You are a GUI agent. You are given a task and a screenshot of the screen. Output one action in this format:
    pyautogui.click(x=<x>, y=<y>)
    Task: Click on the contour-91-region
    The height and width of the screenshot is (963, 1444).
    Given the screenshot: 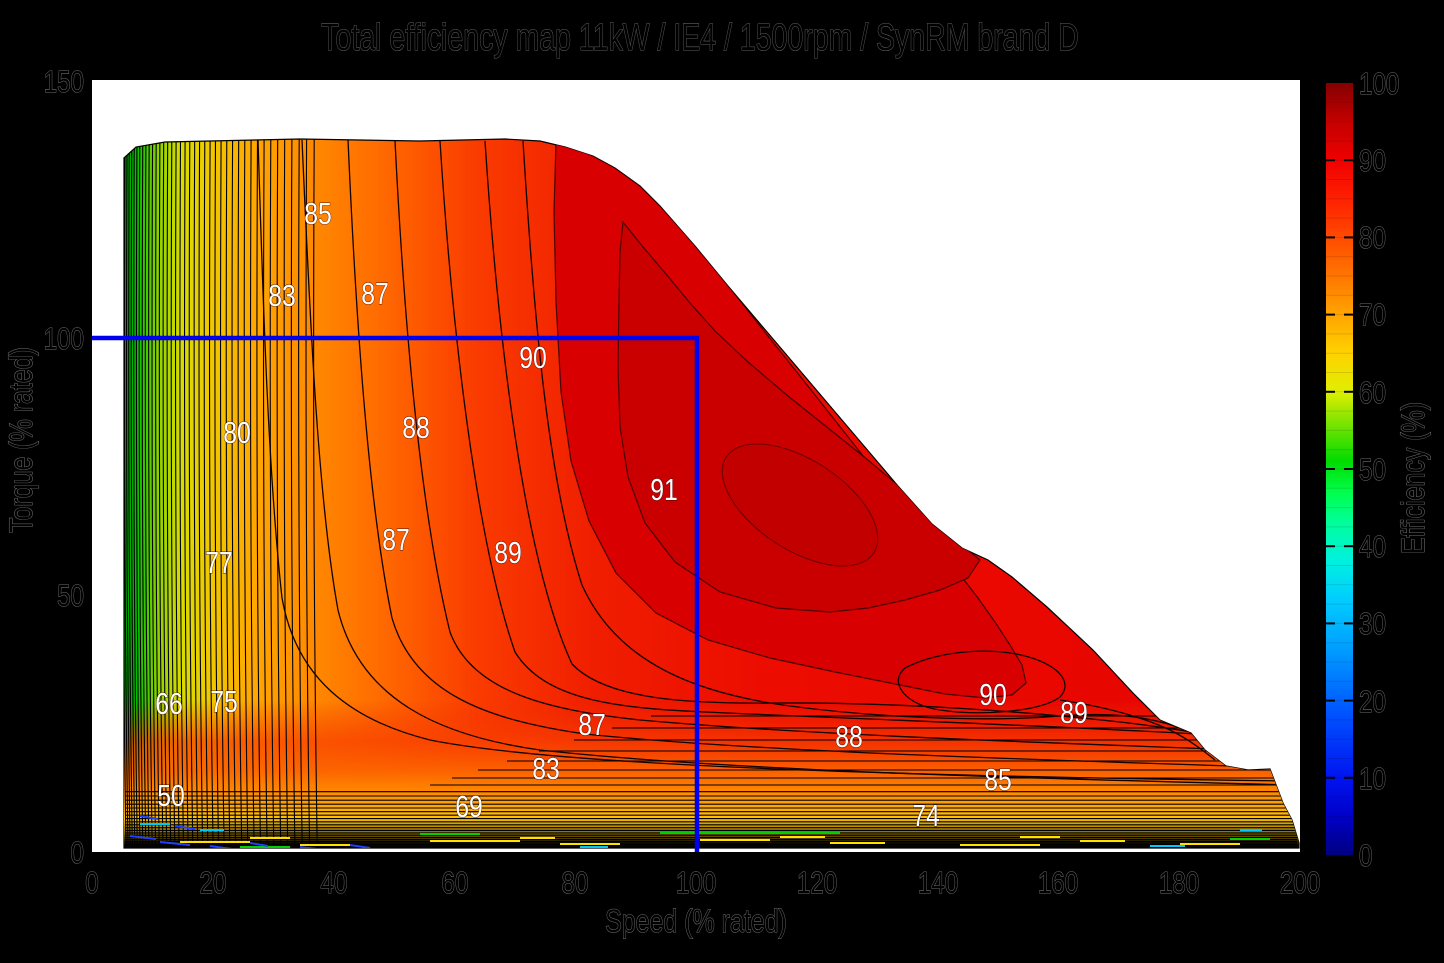 What is the action you would take?
    pyautogui.click(x=799, y=416)
    